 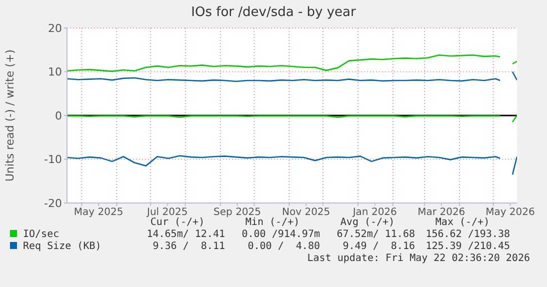 What do you see at coordinates (272, 223) in the screenshot?
I see `text: Min (-/+)` at bounding box center [272, 223].